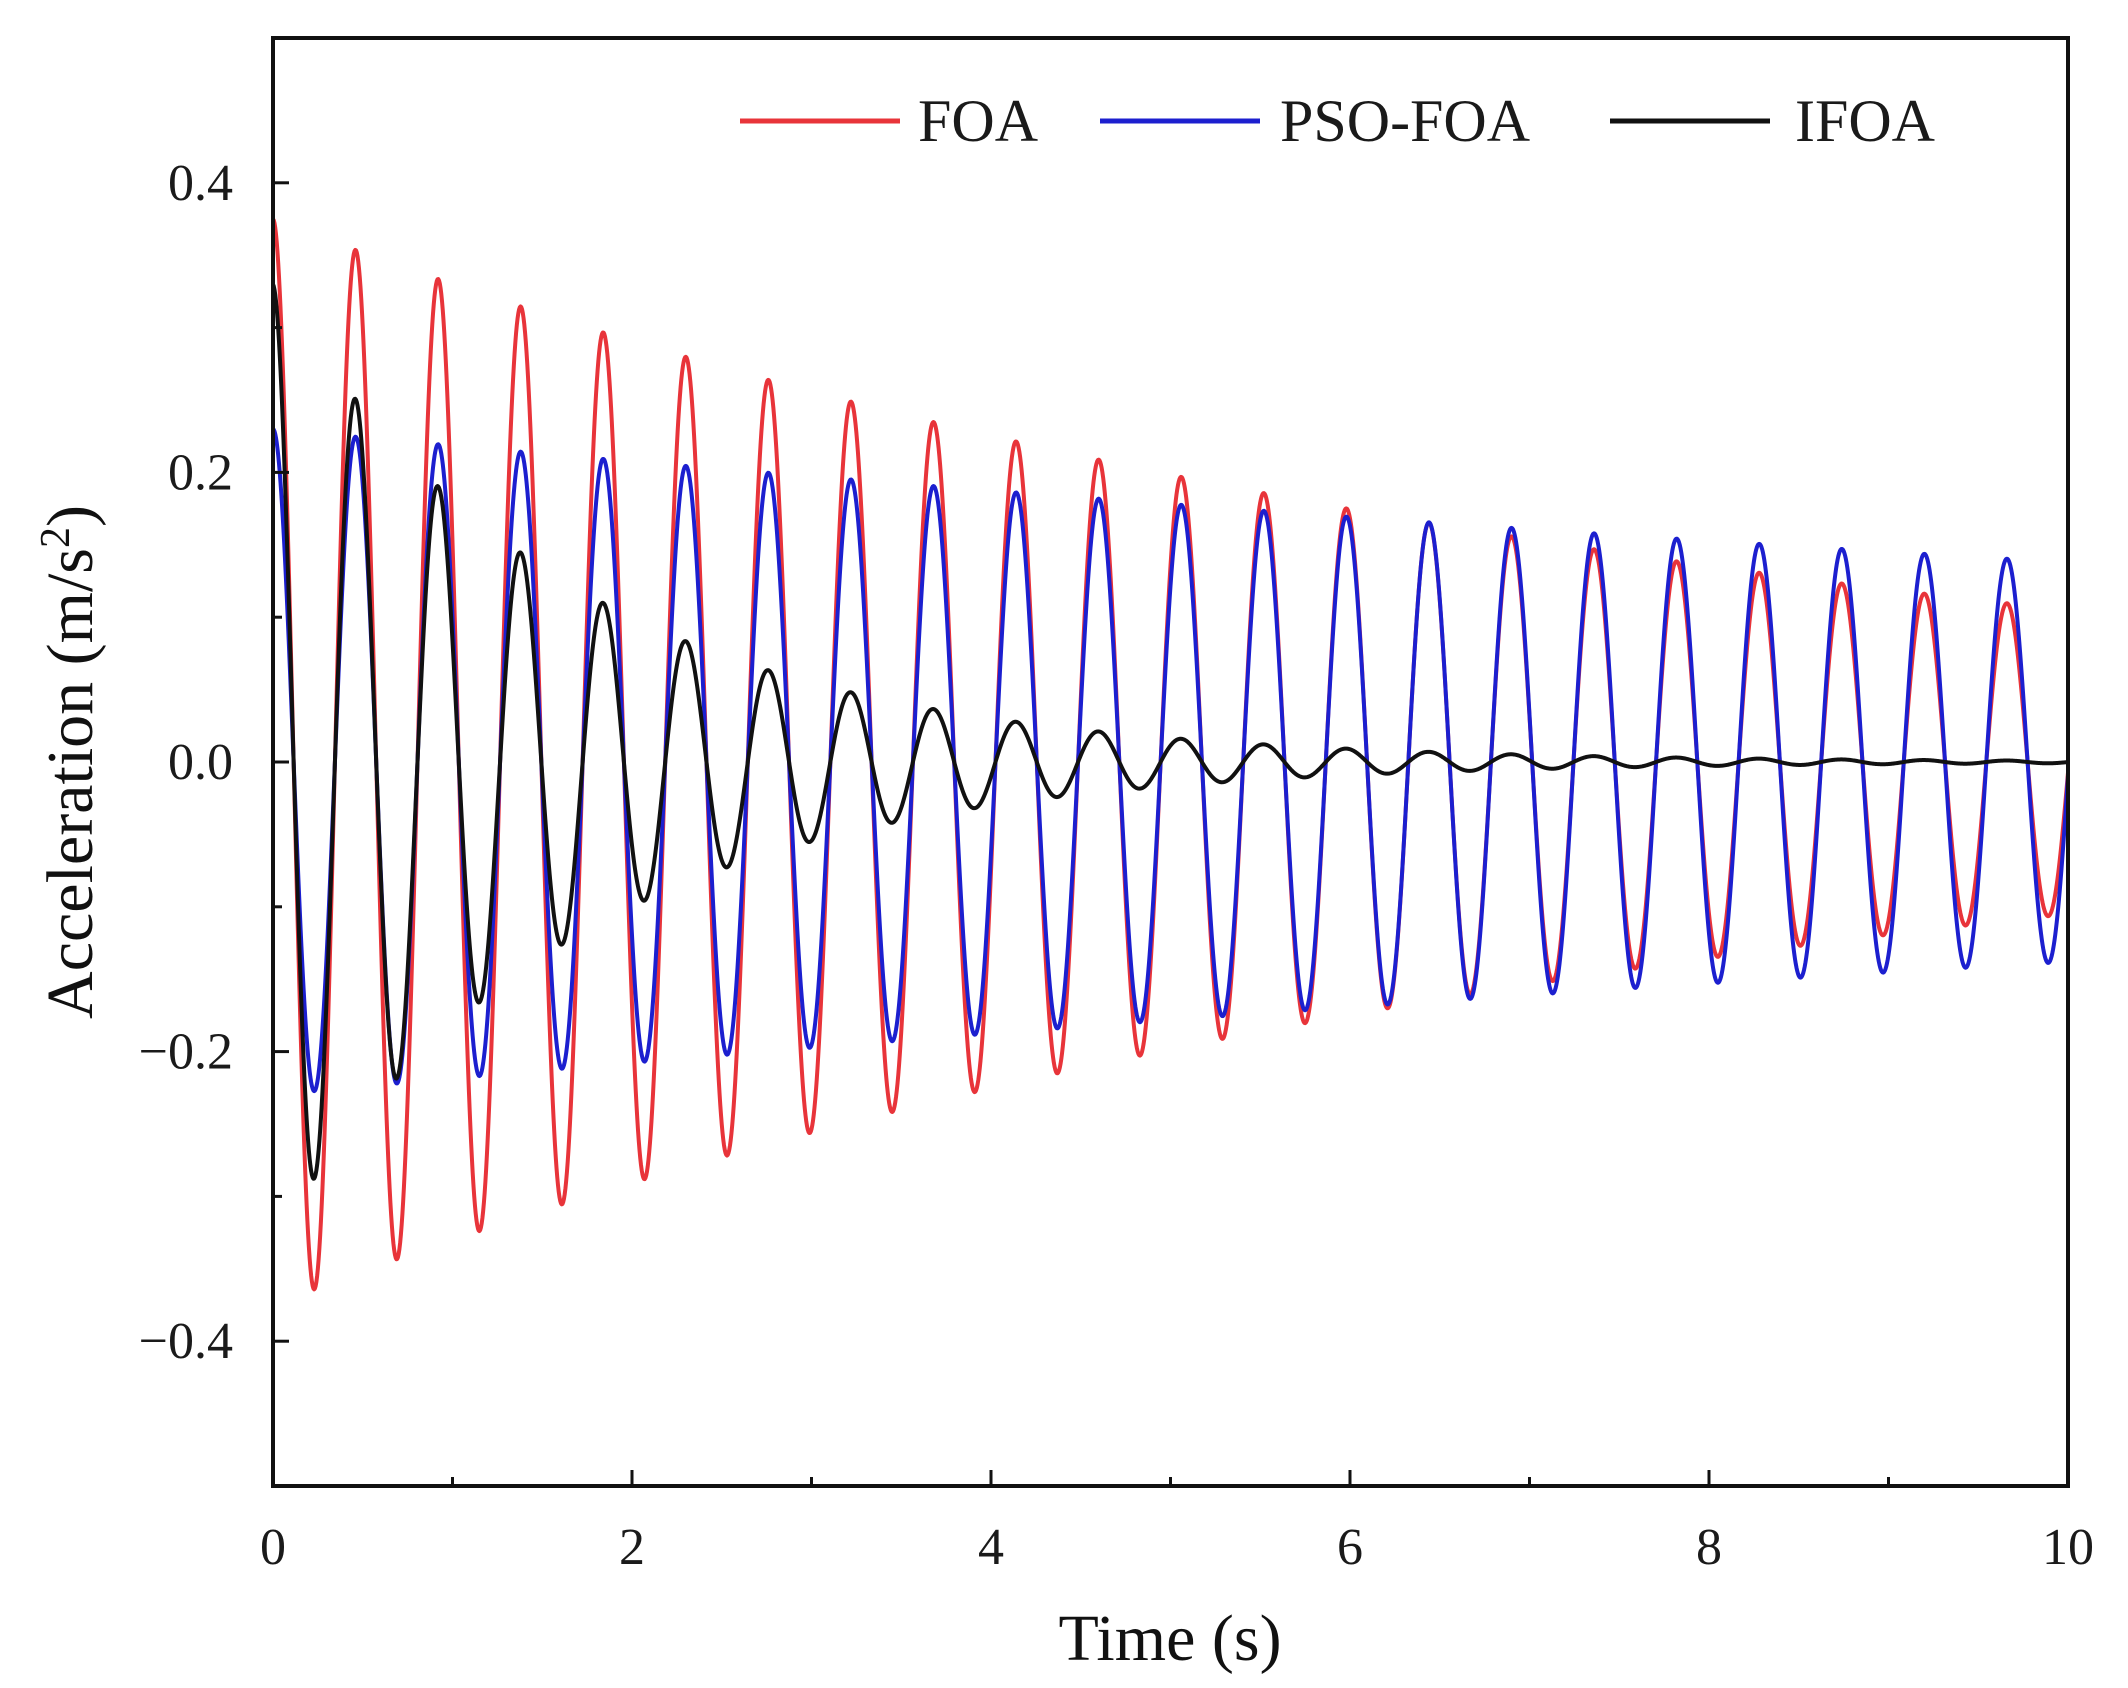 The height and width of the screenshot is (1688, 2128). I want to click on x-tick-label: 4, so click(991, 1547).